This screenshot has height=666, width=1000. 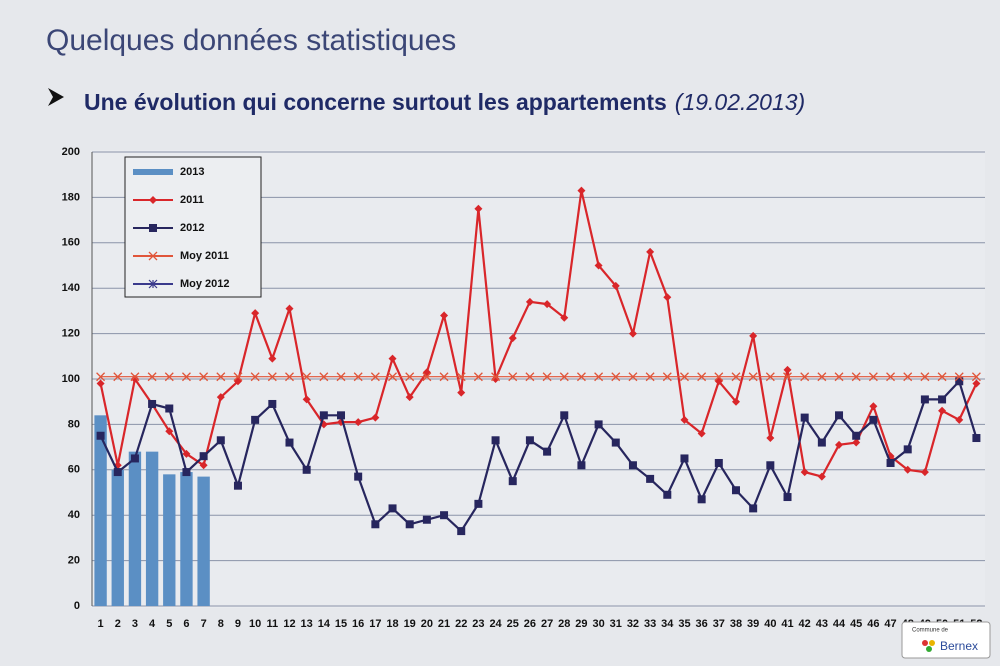 I want to click on x-tick-label: 16, so click(x=358, y=624).